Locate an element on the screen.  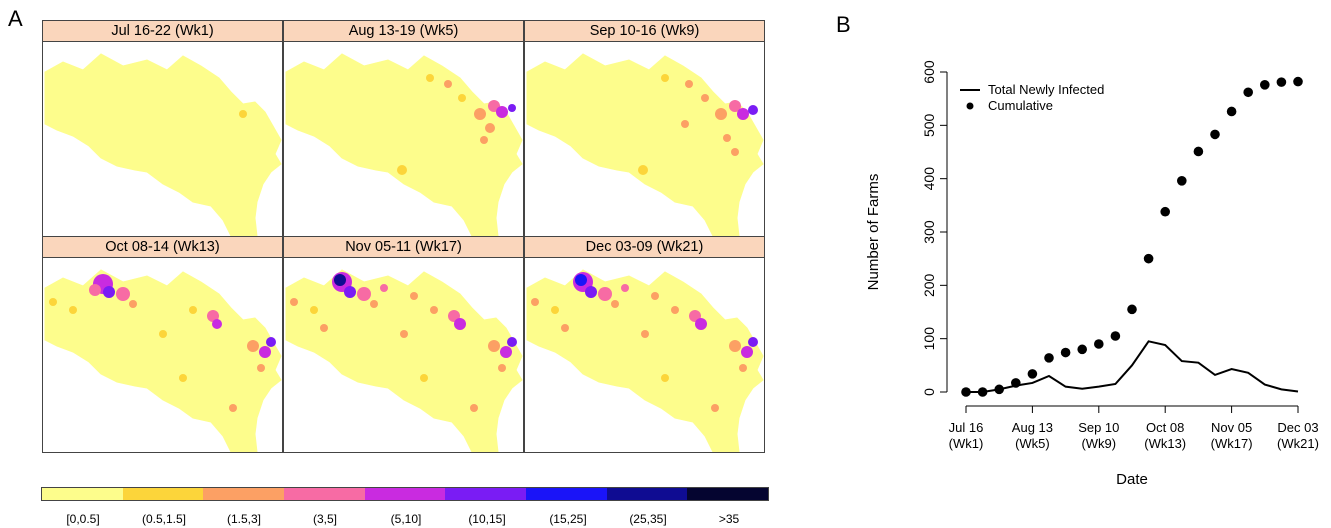
map-panel-wk1: Jul 16-22 (Wk1) is located at coordinates (162, 128).